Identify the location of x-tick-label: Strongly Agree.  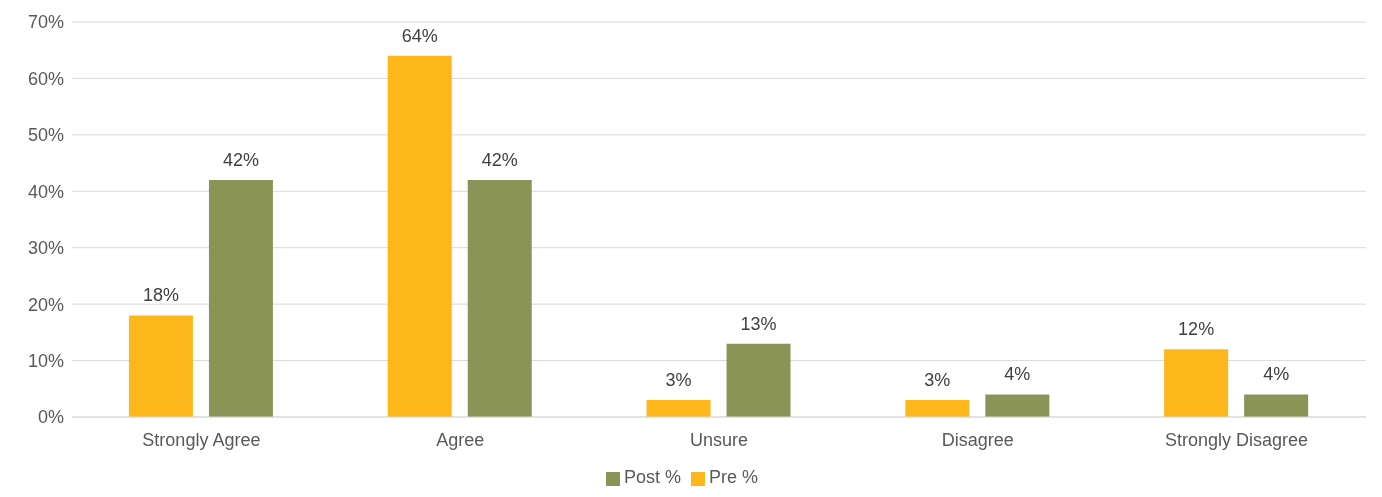
(201, 439).